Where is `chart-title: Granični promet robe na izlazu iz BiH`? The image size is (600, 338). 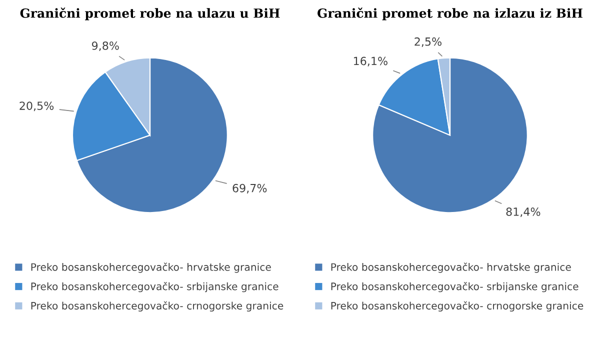
chart-title: Granični promet robe na izlazu iz BiH is located at coordinates (450, 14).